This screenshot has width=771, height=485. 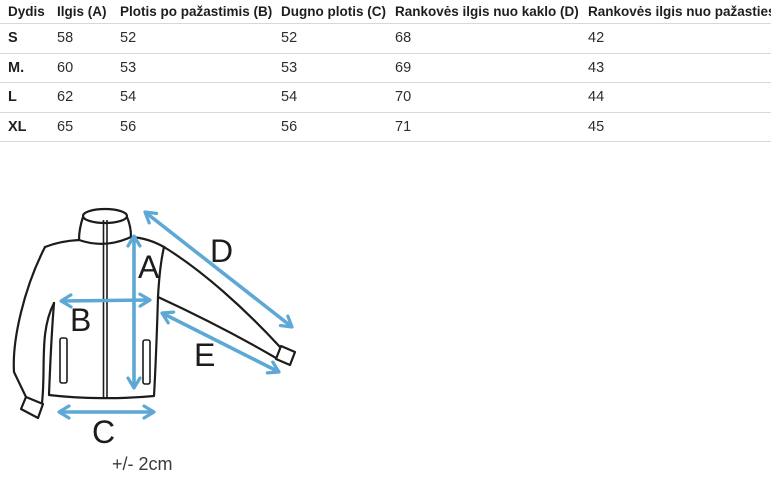 I want to click on measurement-label-b: B, so click(x=80, y=320).